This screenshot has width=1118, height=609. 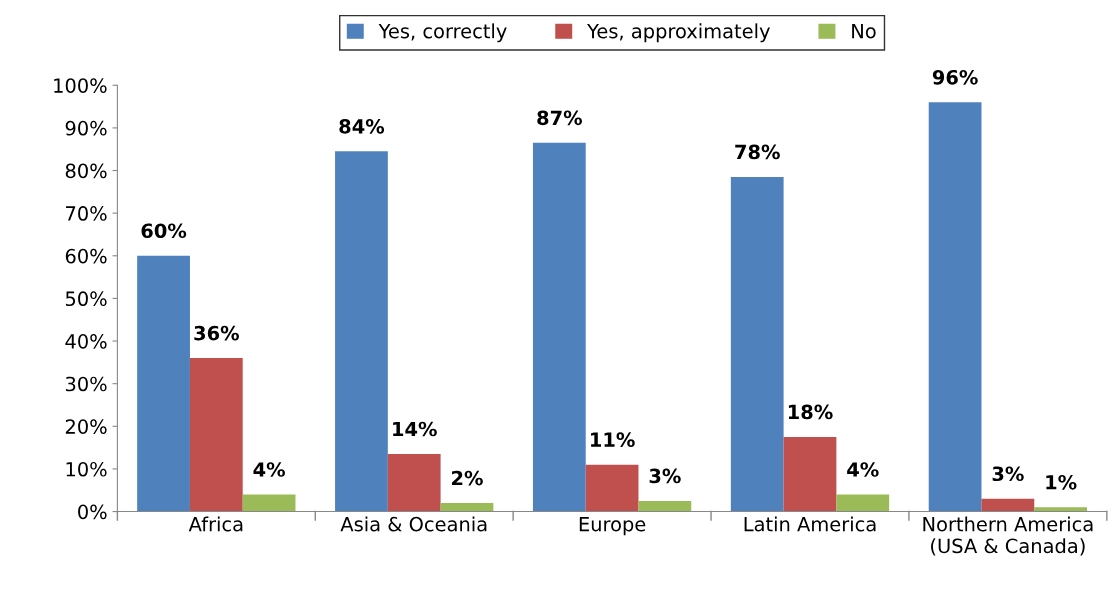 What do you see at coordinates (864, 31) in the screenshot?
I see `legend-label: No` at bounding box center [864, 31].